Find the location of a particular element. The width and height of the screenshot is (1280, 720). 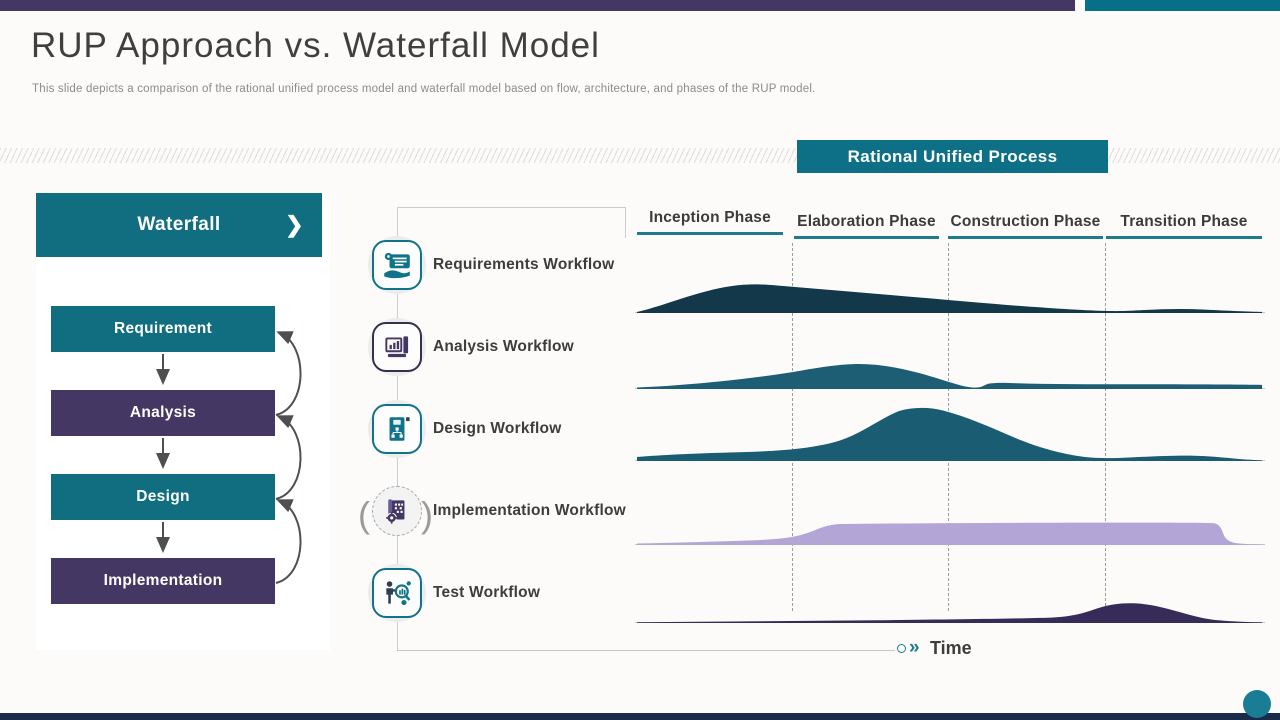

design-blueprint-icon is located at coordinates (397, 429).